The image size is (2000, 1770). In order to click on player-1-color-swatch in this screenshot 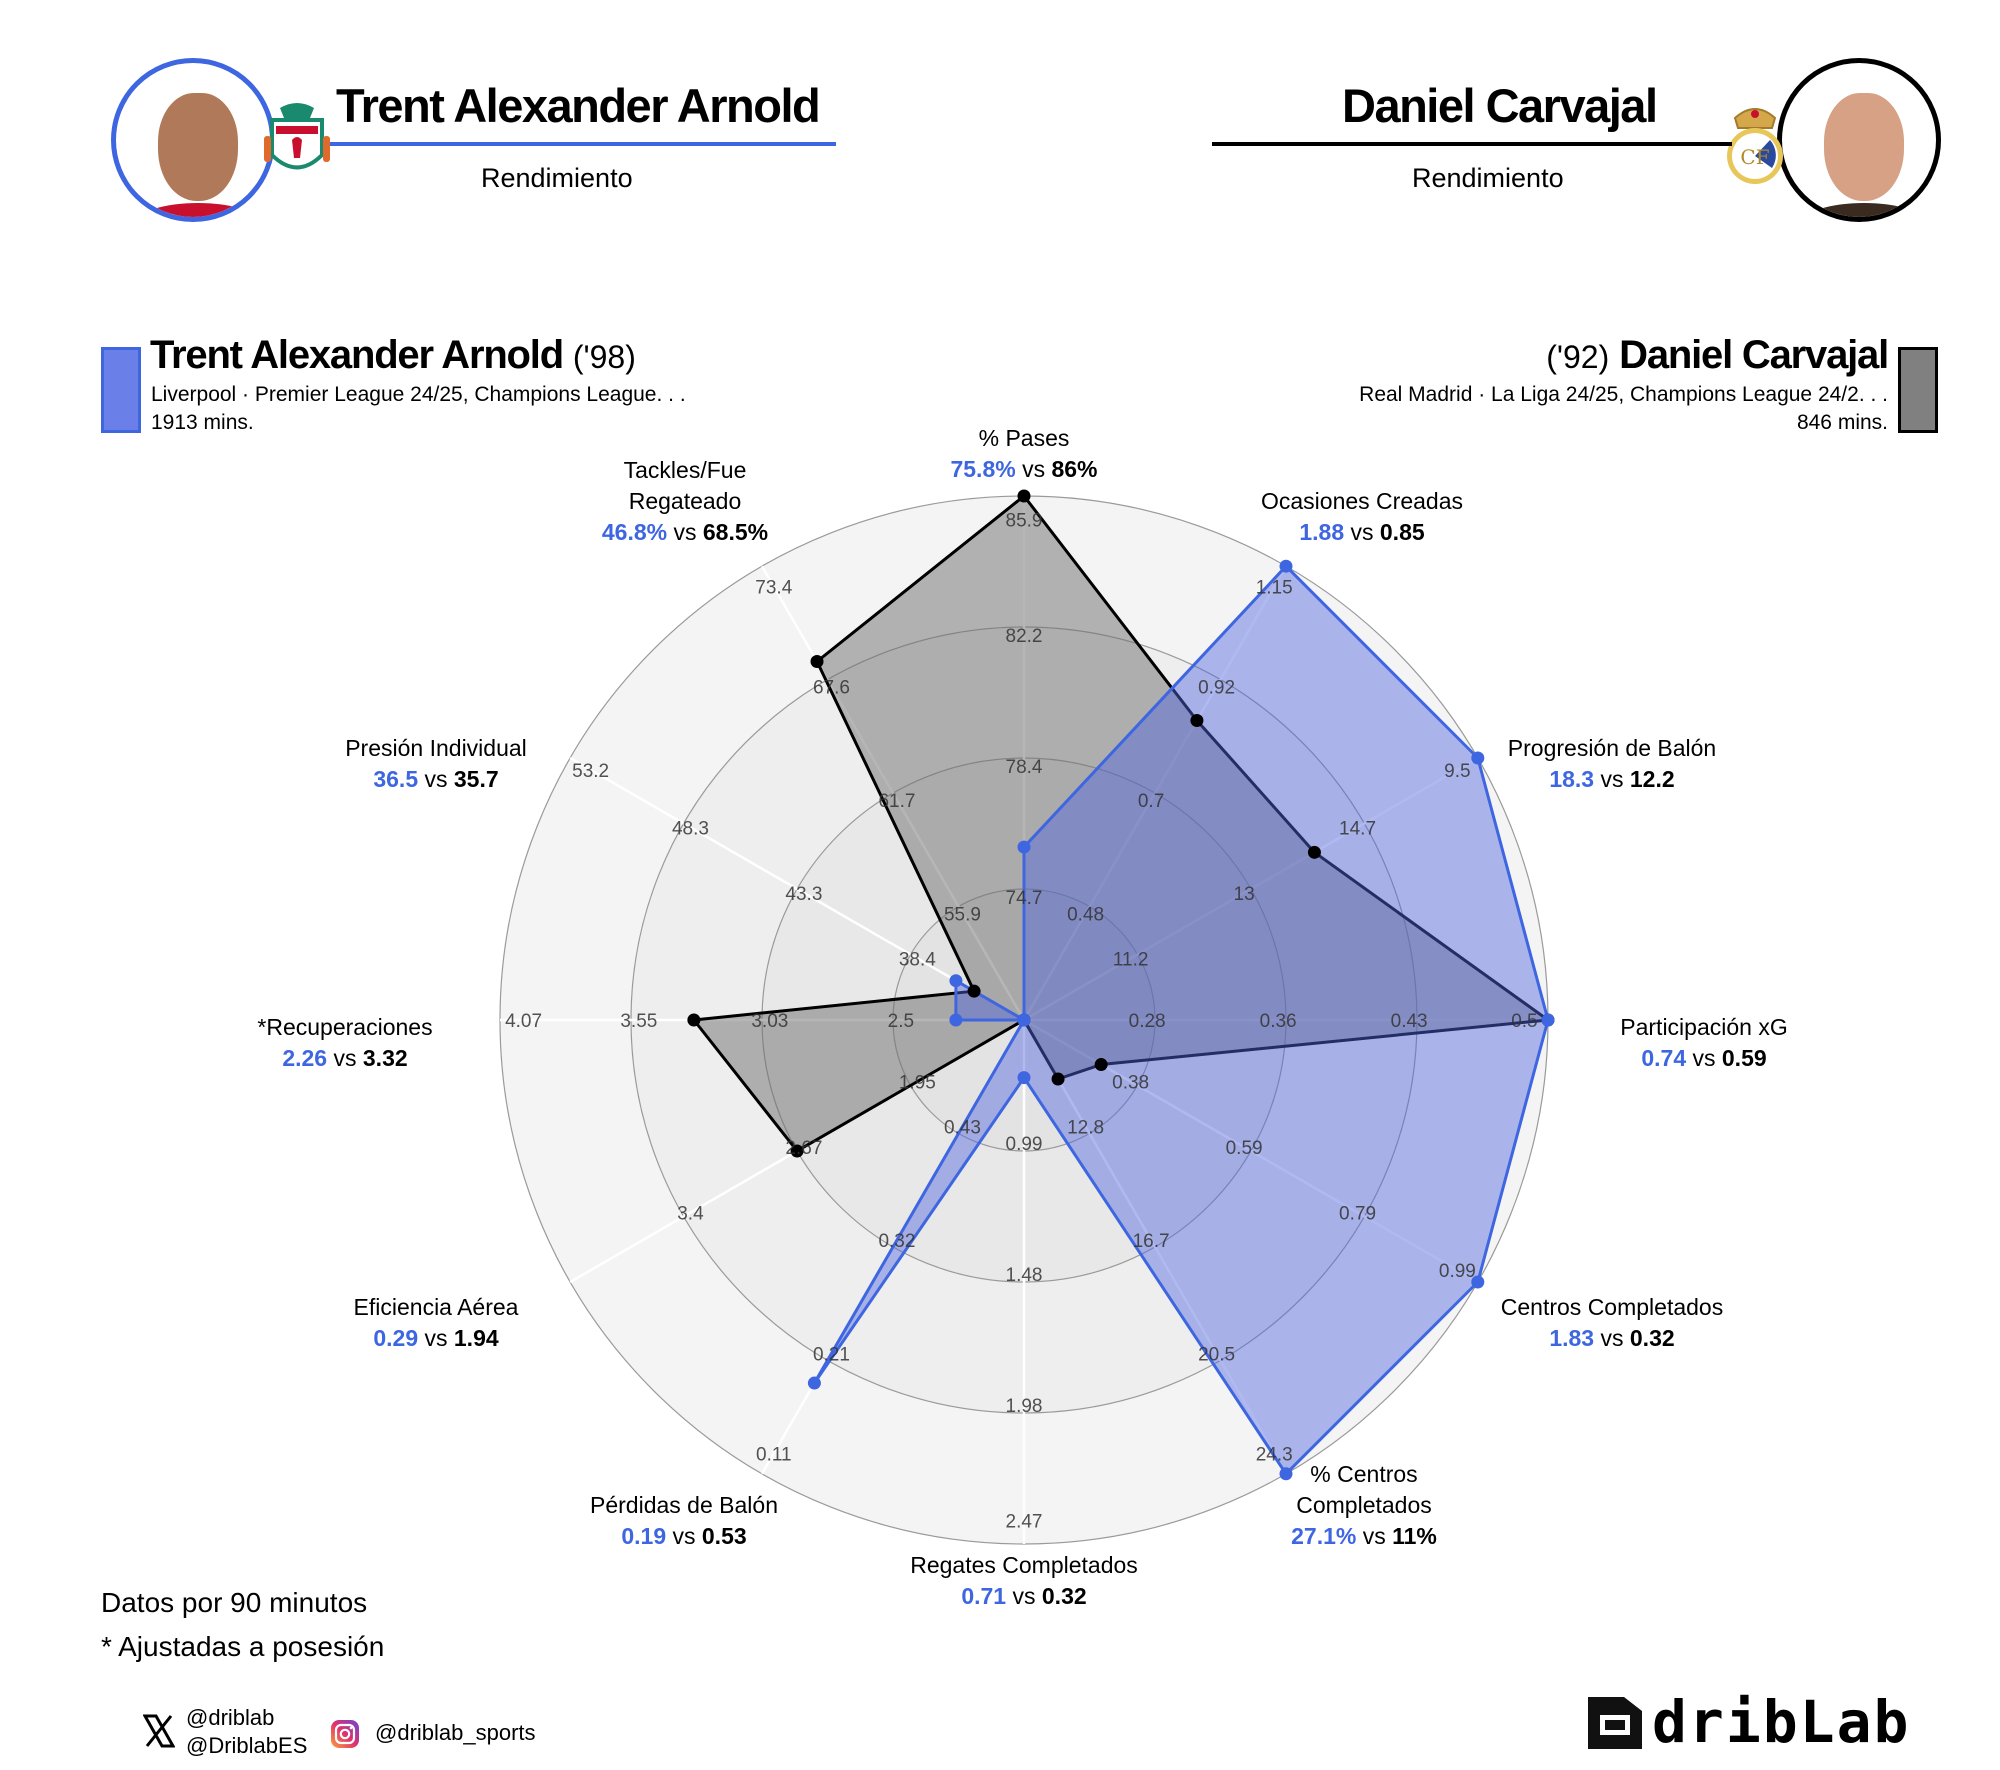, I will do `click(121, 390)`.